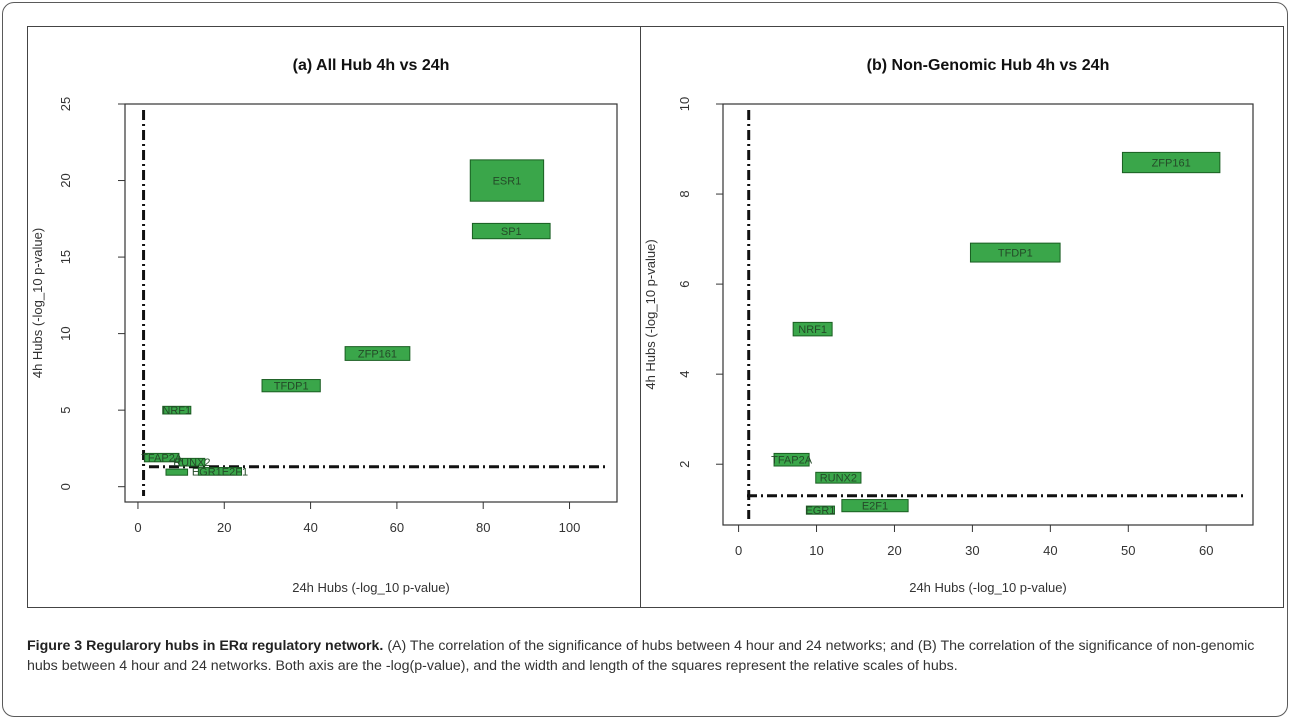 The height and width of the screenshot is (721, 1292). Describe the element at coordinates (65, 257) in the screenshot. I see `y-tick-label: 15` at that location.